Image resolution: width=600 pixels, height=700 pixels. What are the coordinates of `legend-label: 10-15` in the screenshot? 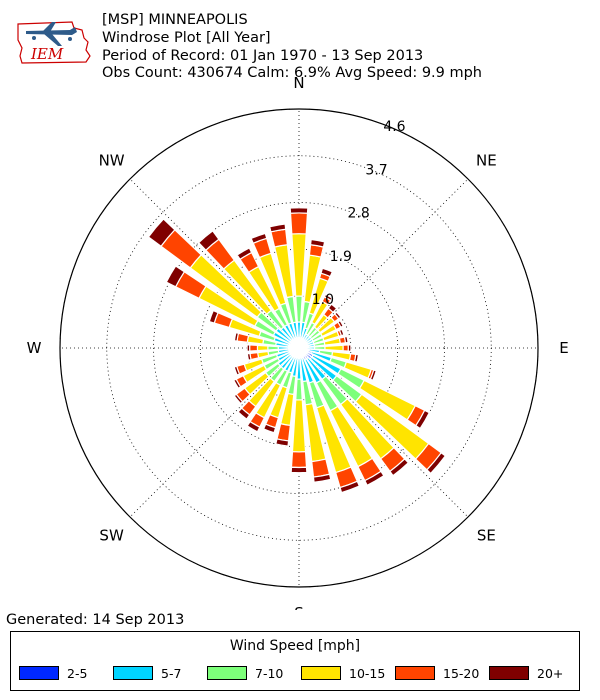 It's located at (367, 673).